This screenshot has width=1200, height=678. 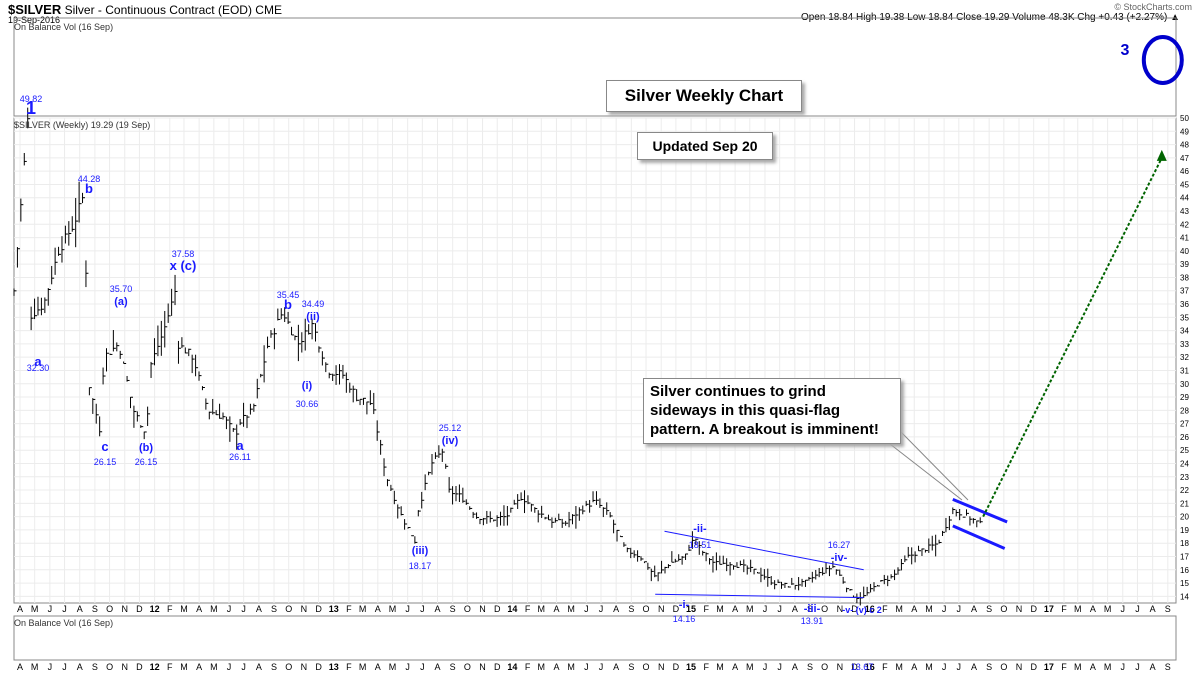 What do you see at coordinates (1184, 596) in the screenshot?
I see `y-tick-label: 14` at bounding box center [1184, 596].